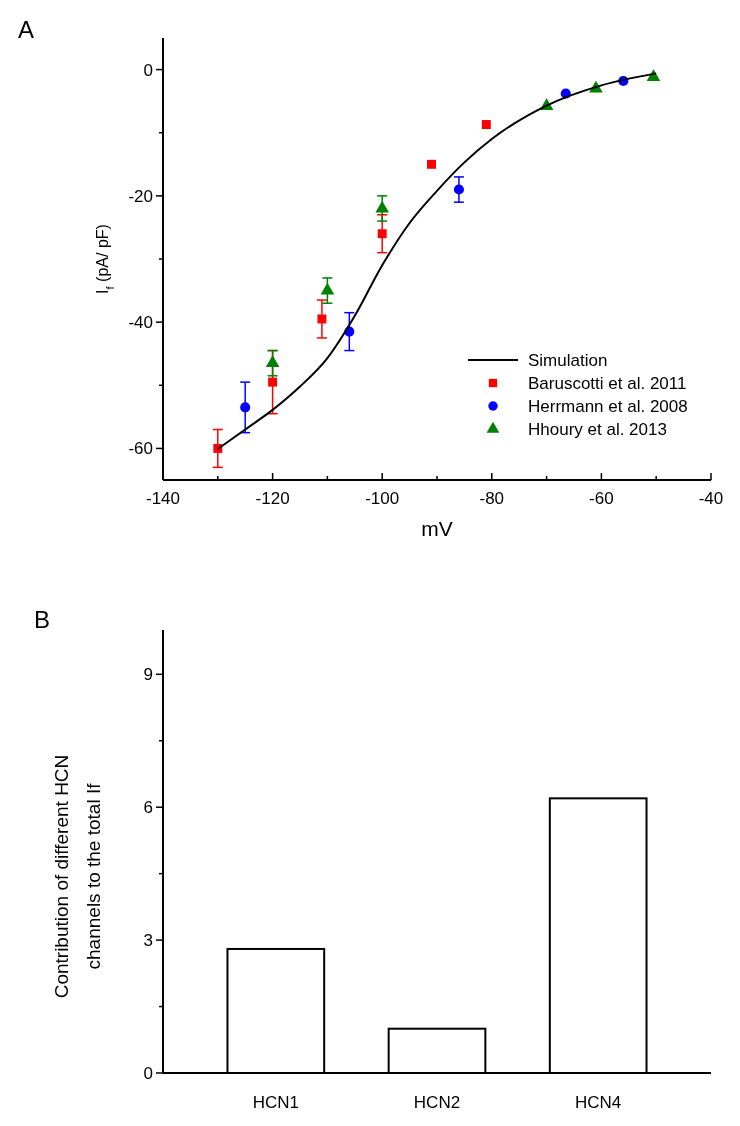  Describe the element at coordinates (598, 1102) in the screenshot. I see `x-tick-label: HCN4` at that location.